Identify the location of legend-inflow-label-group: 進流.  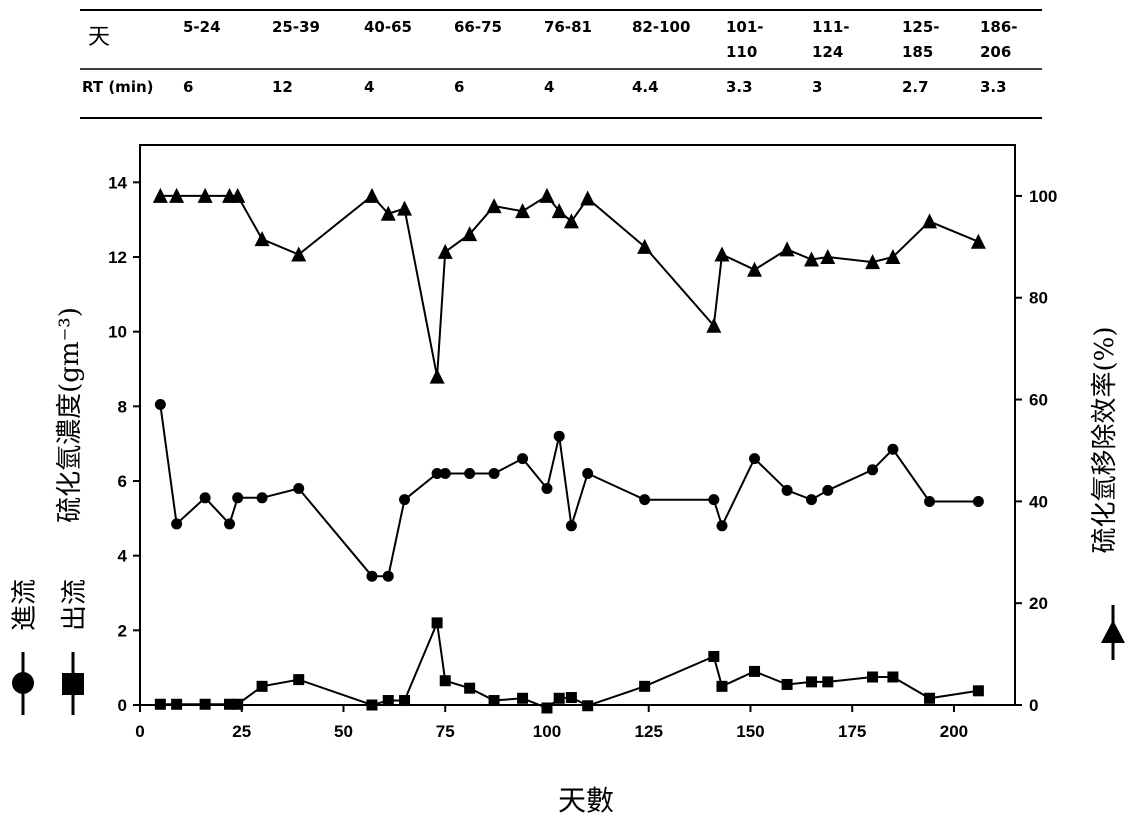
(25, 605).